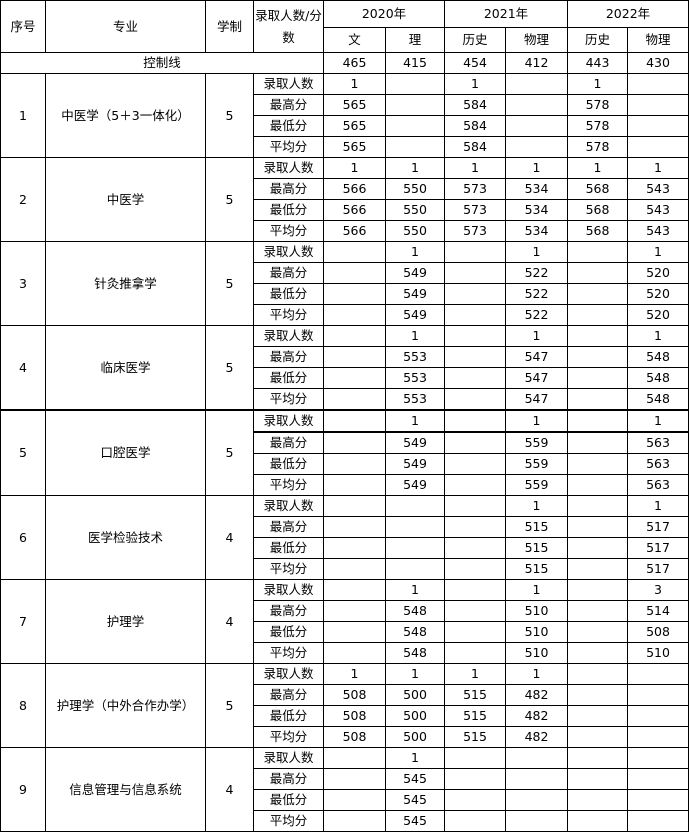 This screenshot has height=832, width=689. Describe the element at coordinates (345, 147) in the screenshot. I see `table-row: 平均分 565 584 578` at that location.